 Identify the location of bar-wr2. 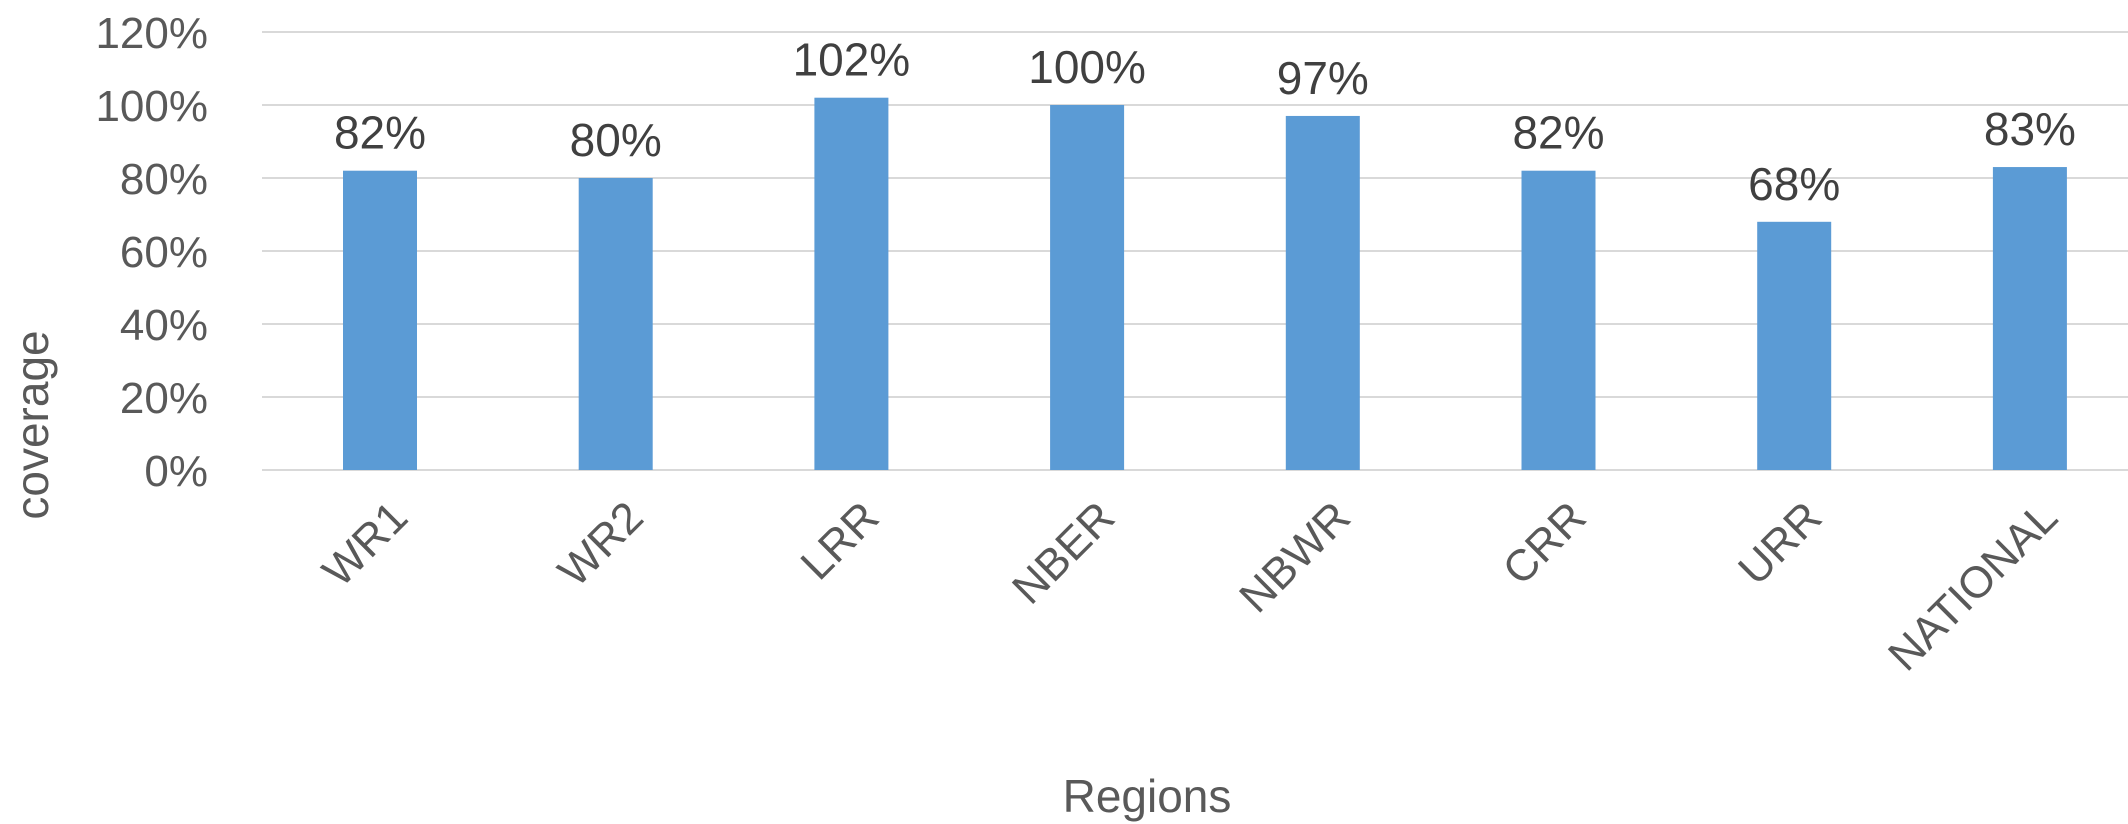
(615, 324).